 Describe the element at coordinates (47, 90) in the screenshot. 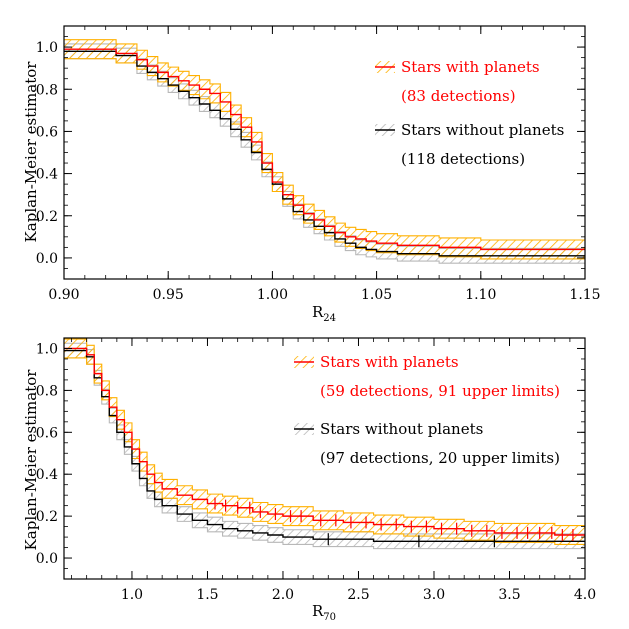

I see `top-ytick-label: 0.8` at that location.